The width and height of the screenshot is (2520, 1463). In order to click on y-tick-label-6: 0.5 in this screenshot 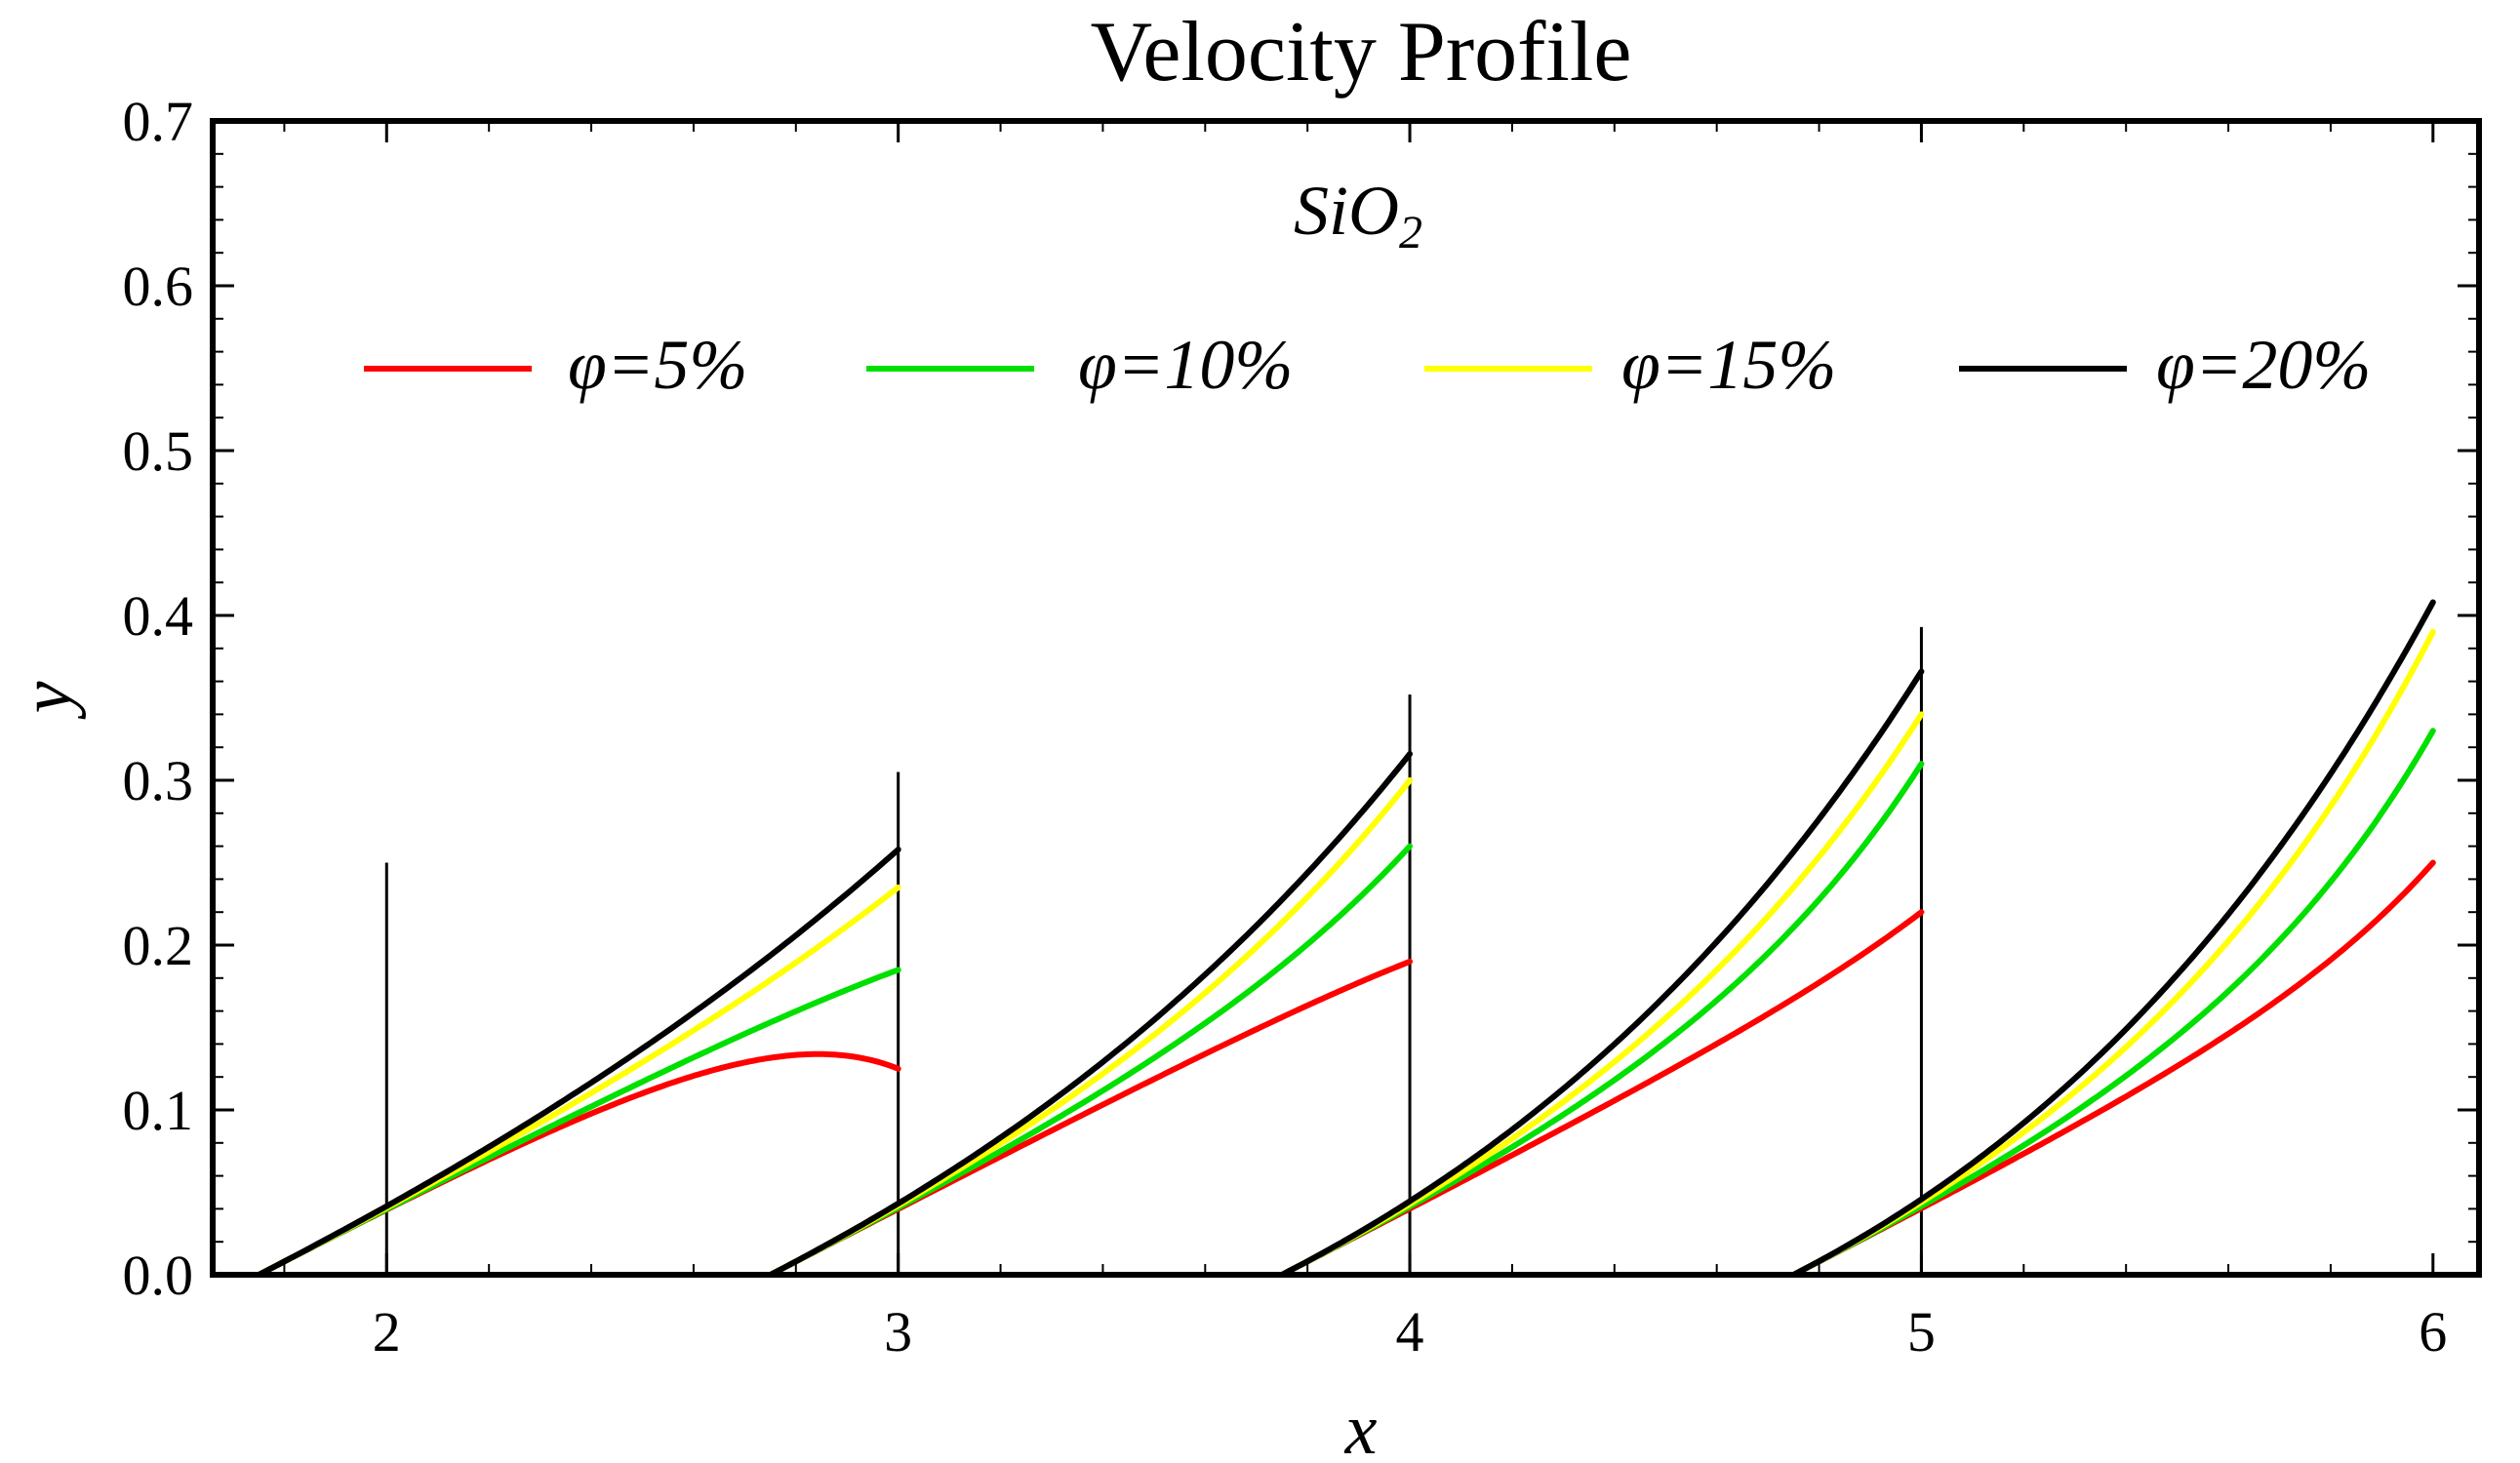, I will do `click(158, 451)`.